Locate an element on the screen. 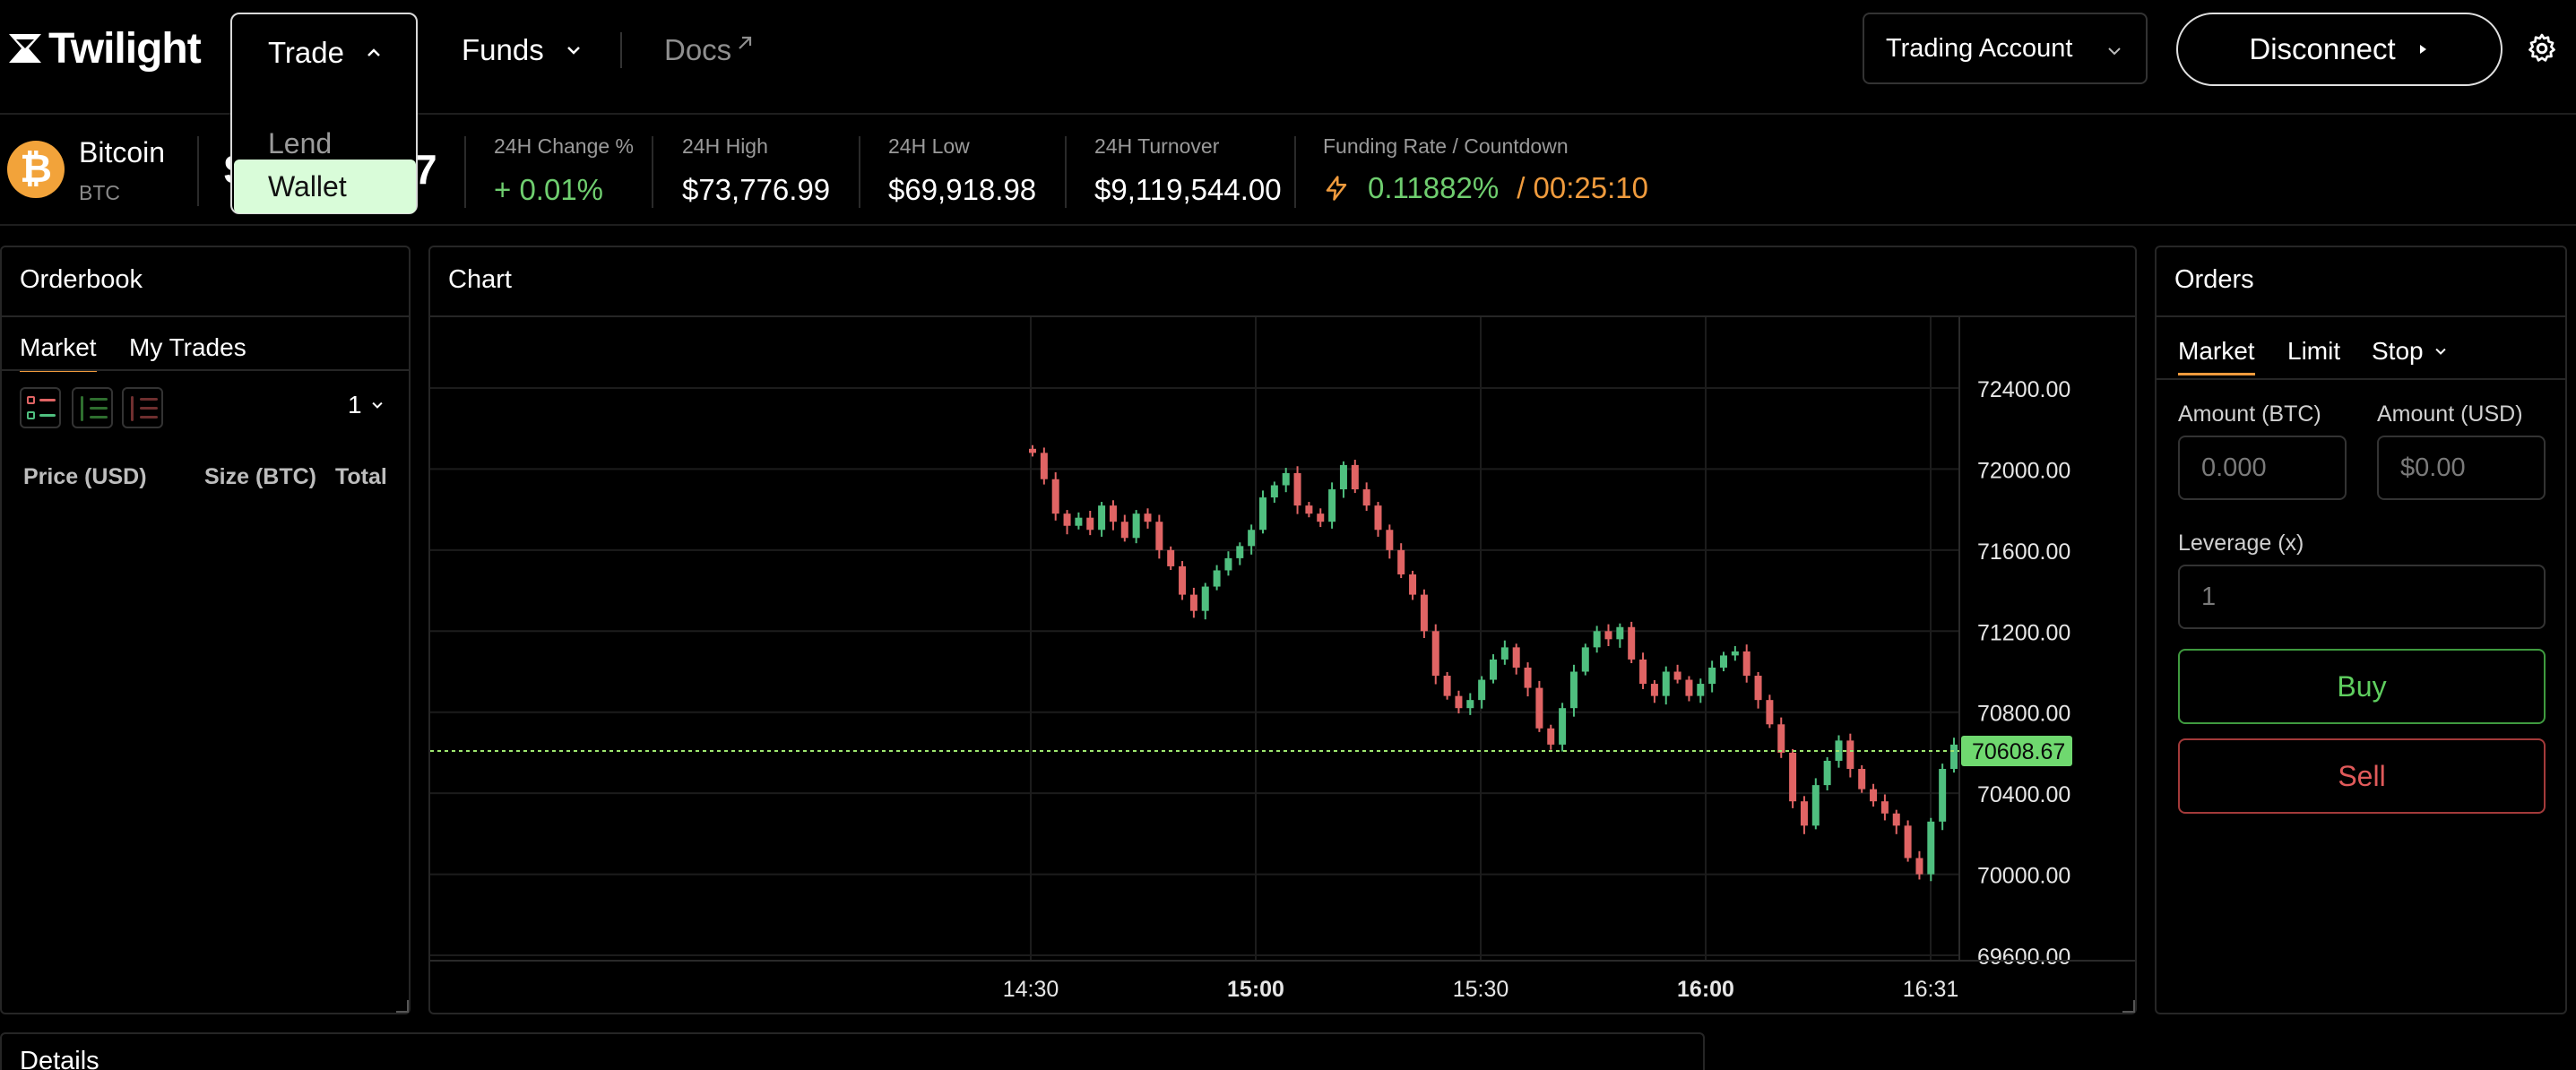  leverage-label: Leverage (x) is located at coordinates (2241, 543).